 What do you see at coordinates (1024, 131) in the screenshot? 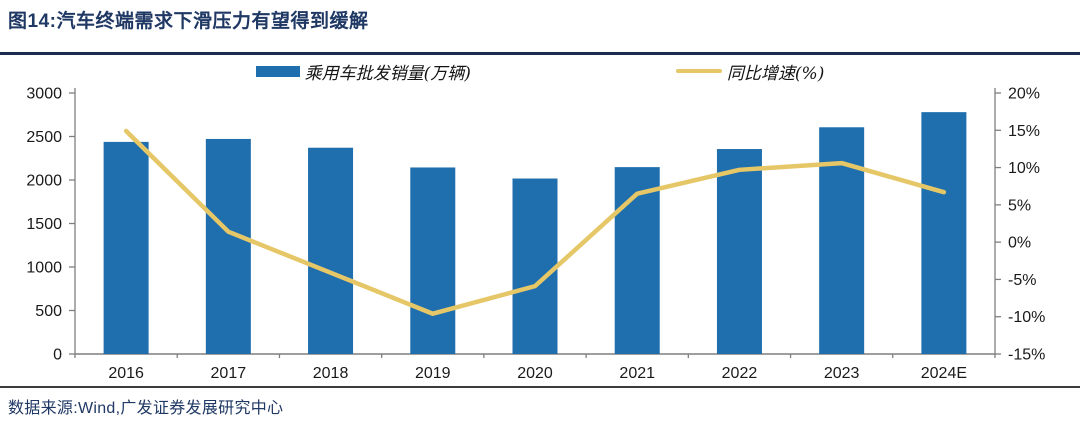
I see `right-tick-label: 15%` at bounding box center [1024, 131].